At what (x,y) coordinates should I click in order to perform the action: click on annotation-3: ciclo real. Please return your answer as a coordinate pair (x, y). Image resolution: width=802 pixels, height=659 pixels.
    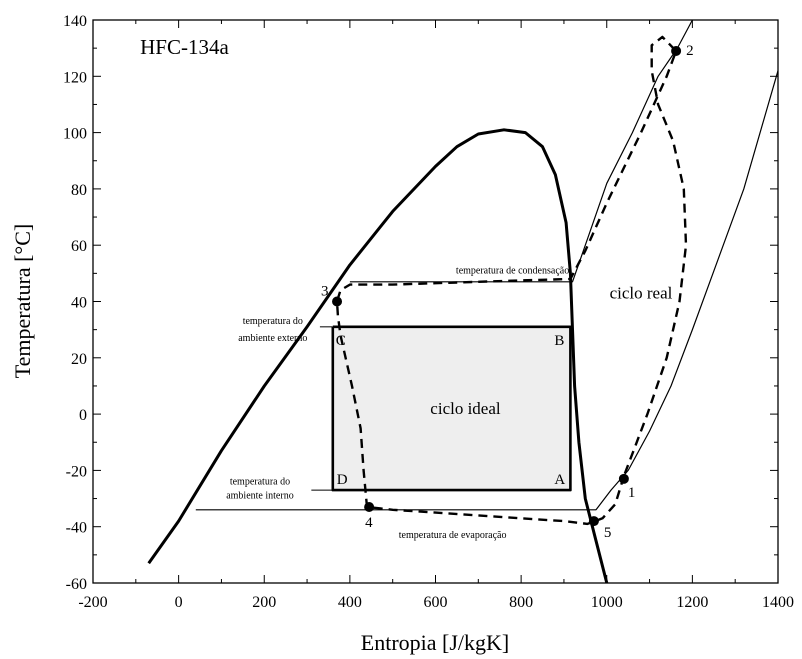
    Looking at the image, I should click on (641, 293).